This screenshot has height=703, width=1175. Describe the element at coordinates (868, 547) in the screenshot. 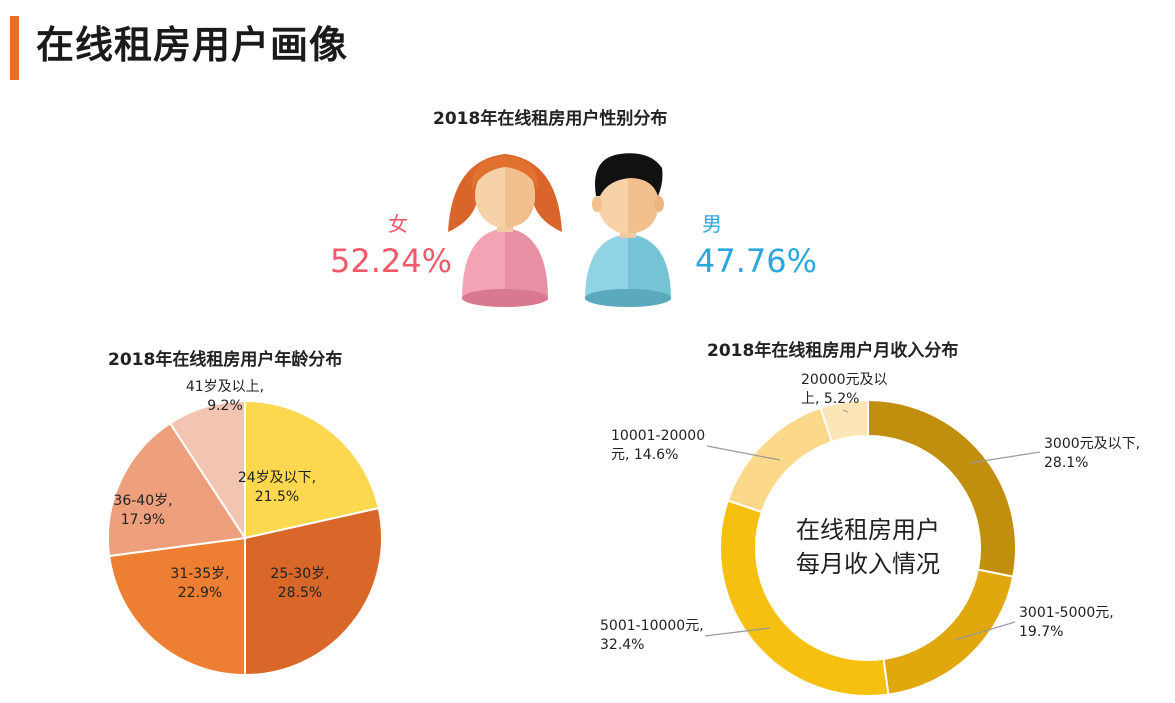

I see `donut-center-text: 在线租房用户每月收入情况` at that location.